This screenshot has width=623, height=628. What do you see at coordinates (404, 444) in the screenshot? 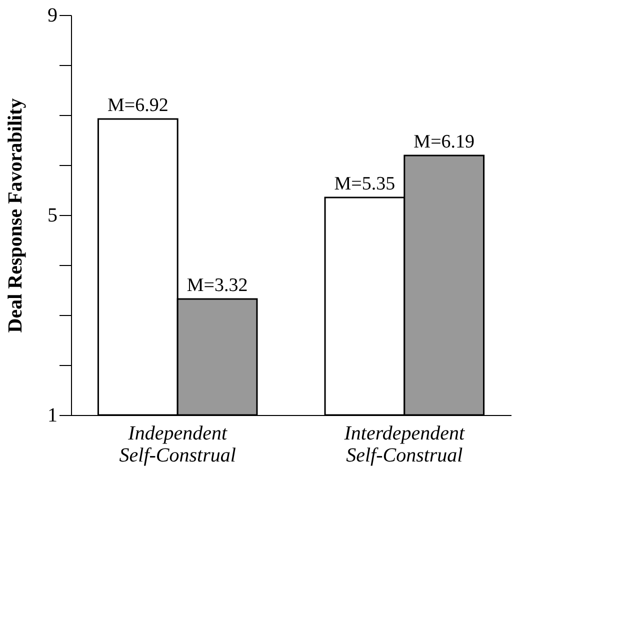
I see `x-tick-label: Interdependent Self-Construal` at bounding box center [404, 444].